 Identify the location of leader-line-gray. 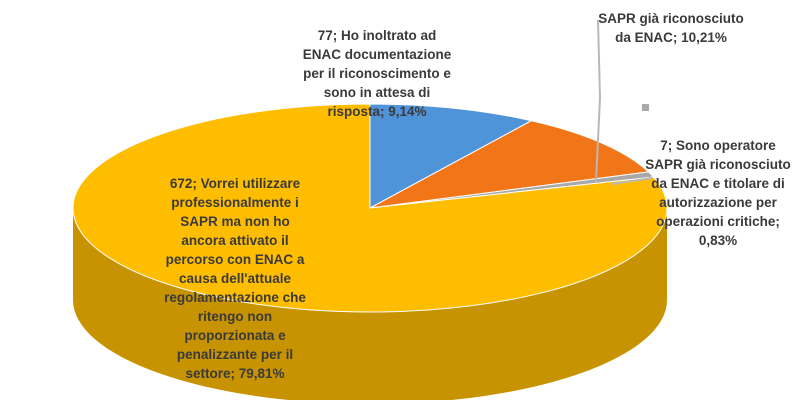
(632, 181).